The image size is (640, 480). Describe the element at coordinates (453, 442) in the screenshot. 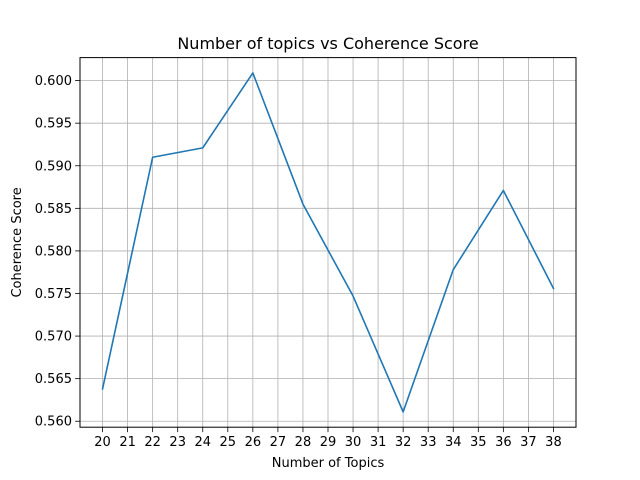

I see `x-tick-label: 34` at that location.